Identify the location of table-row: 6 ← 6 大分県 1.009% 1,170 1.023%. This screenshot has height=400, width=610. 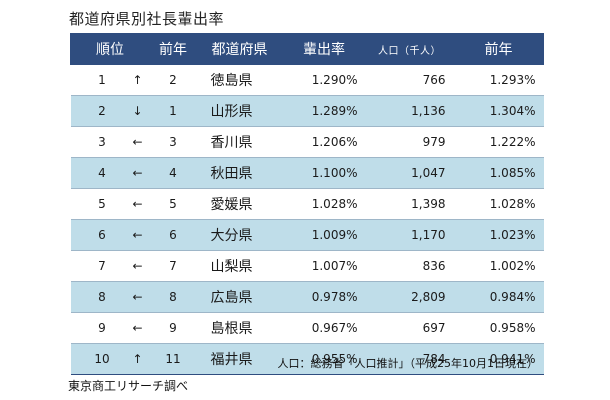
(307, 235).